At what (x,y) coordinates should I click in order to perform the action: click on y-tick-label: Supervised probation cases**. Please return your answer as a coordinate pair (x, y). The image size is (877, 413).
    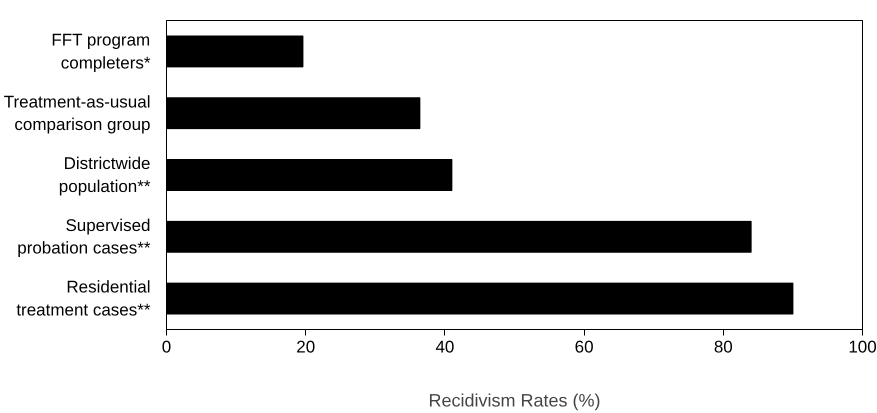
    Looking at the image, I should click on (84, 237).